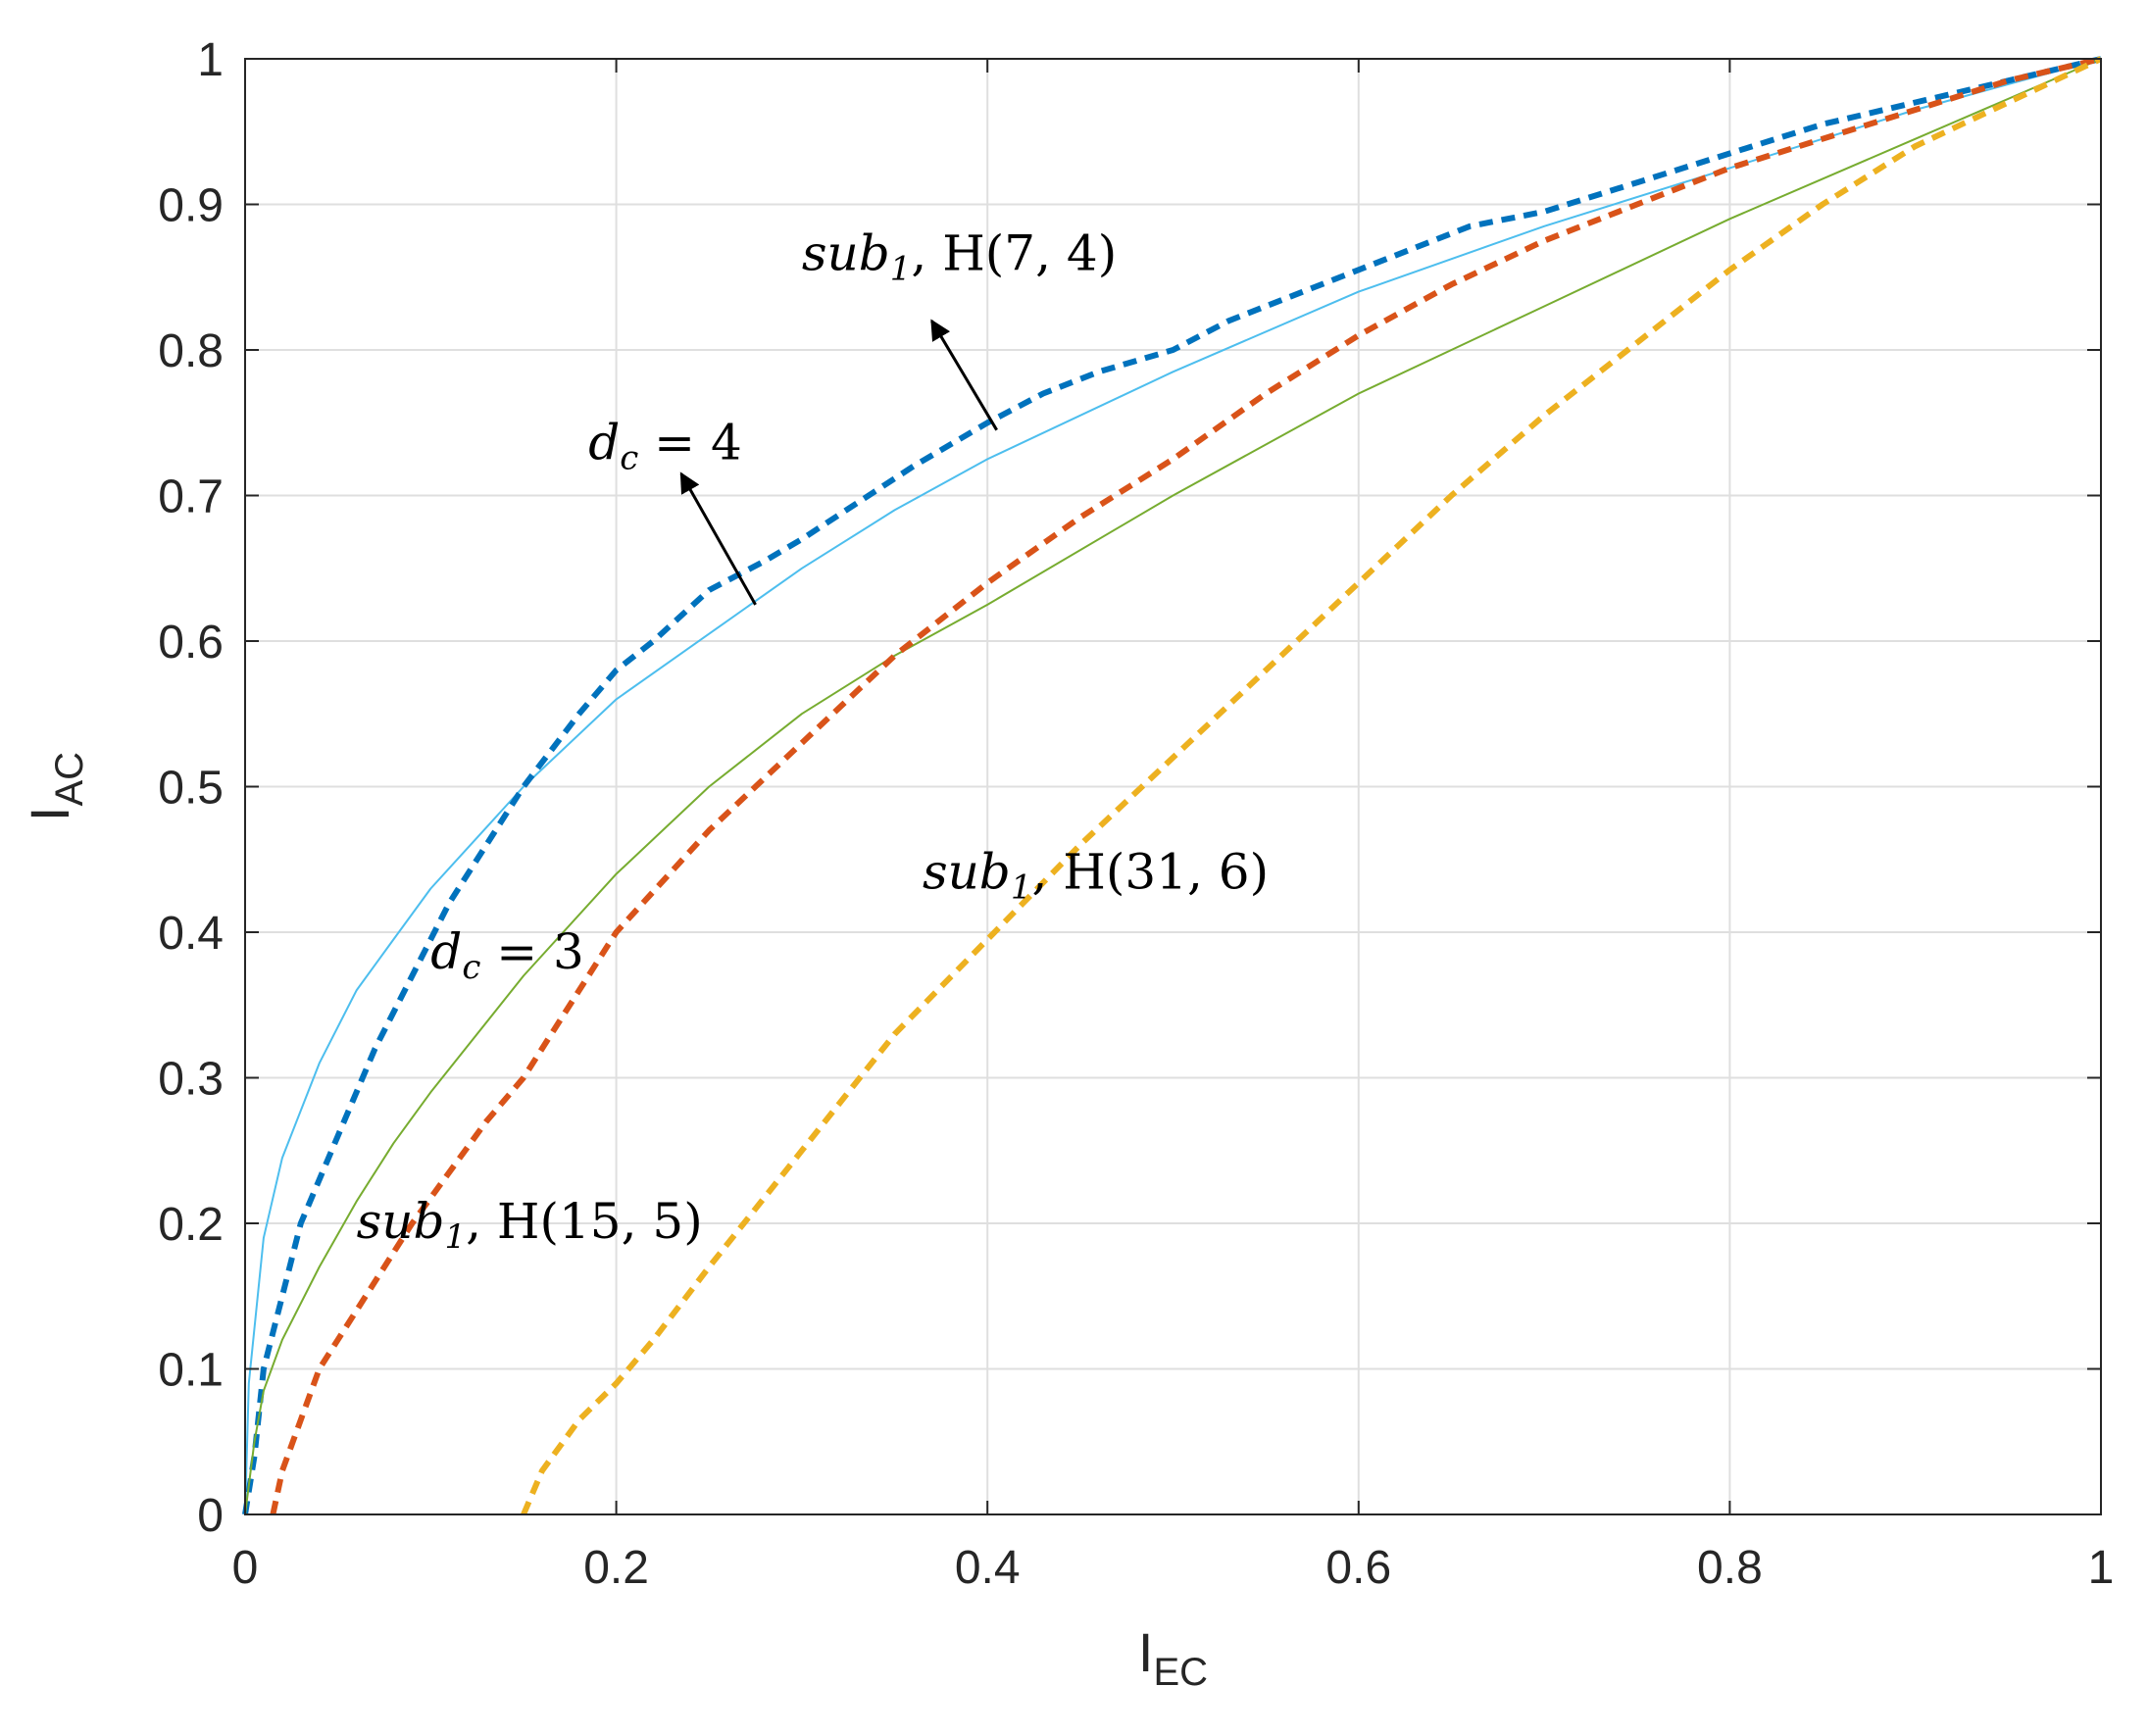 This screenshot has width=2148, height=1736. I want to click on x-axis-label: IEC, so click(1173, 1658).